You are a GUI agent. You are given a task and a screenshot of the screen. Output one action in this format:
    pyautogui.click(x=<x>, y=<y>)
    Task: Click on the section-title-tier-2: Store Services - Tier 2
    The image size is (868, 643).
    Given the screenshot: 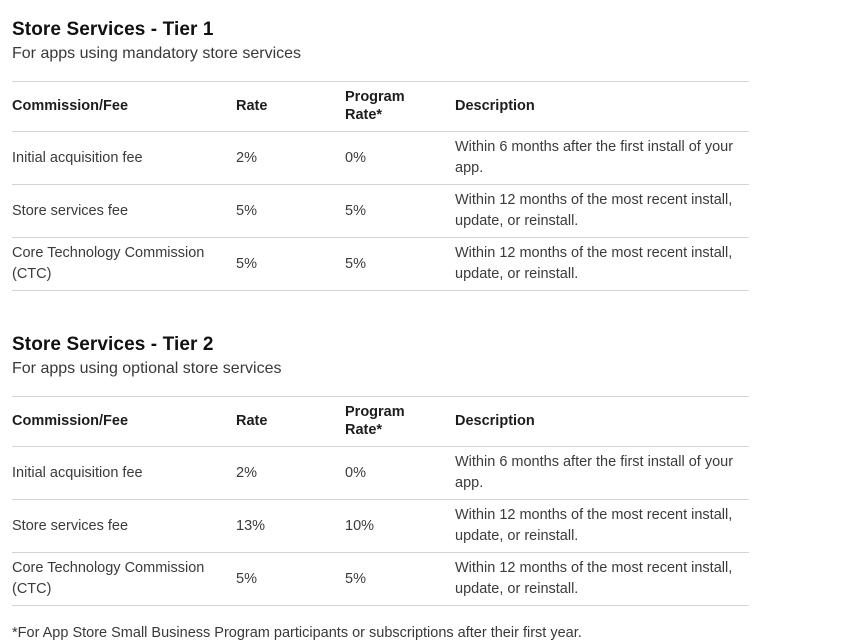 What is the action you would take?
    pyautogui.click(x=113, y=344)
    